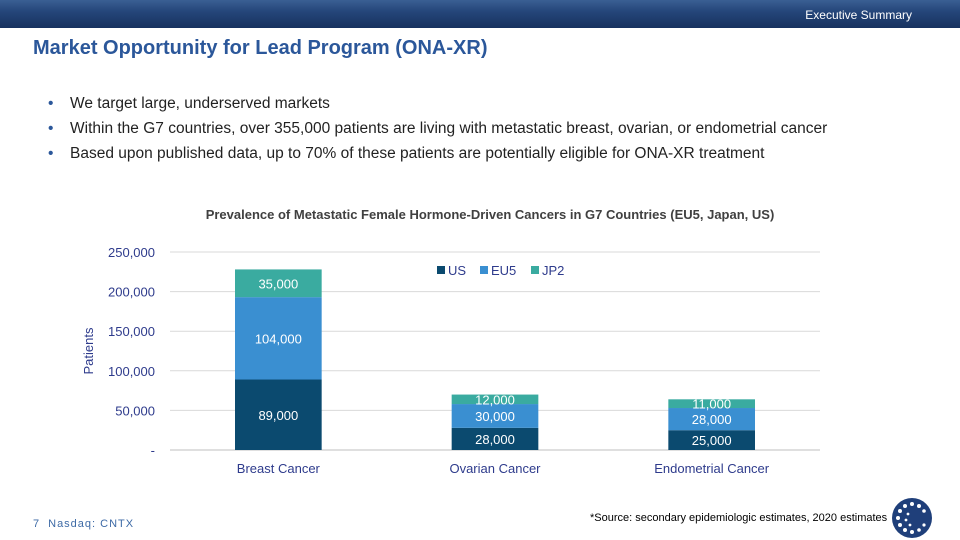 The width and height of the screenshot is (960, 540). What do you see at coordinates (553, 270) in the screenshot?
I see `legend-label: JP2` at bounding box center [553, 270].